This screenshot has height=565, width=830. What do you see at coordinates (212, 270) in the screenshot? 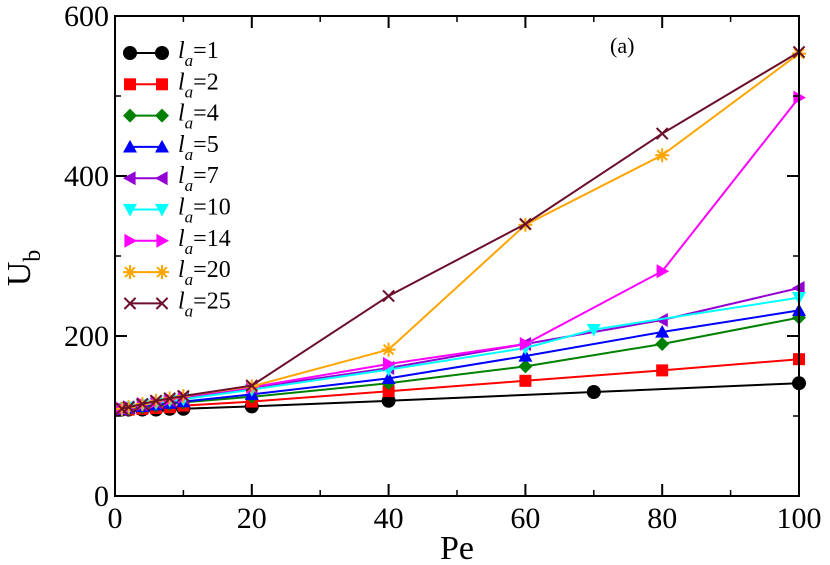
I see `legend-value: =20` at bounding box center [212, 270].